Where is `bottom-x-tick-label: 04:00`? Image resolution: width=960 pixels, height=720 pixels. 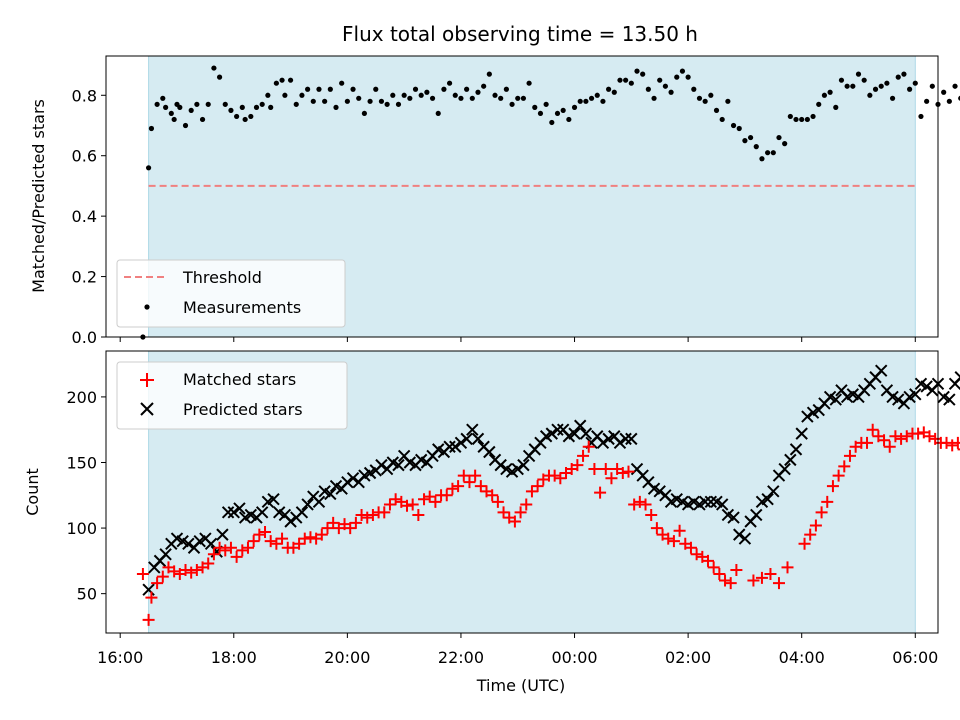 bottom-x-tick-label: 04:00 is located at coordinates (802, 657).